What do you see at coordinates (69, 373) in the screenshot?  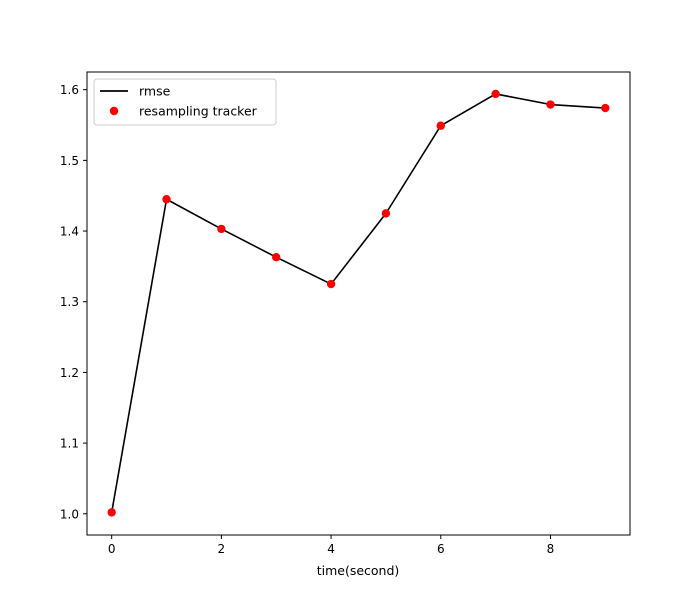 I see `y-tick-label: 1.2` at bounding box center [69, 373].